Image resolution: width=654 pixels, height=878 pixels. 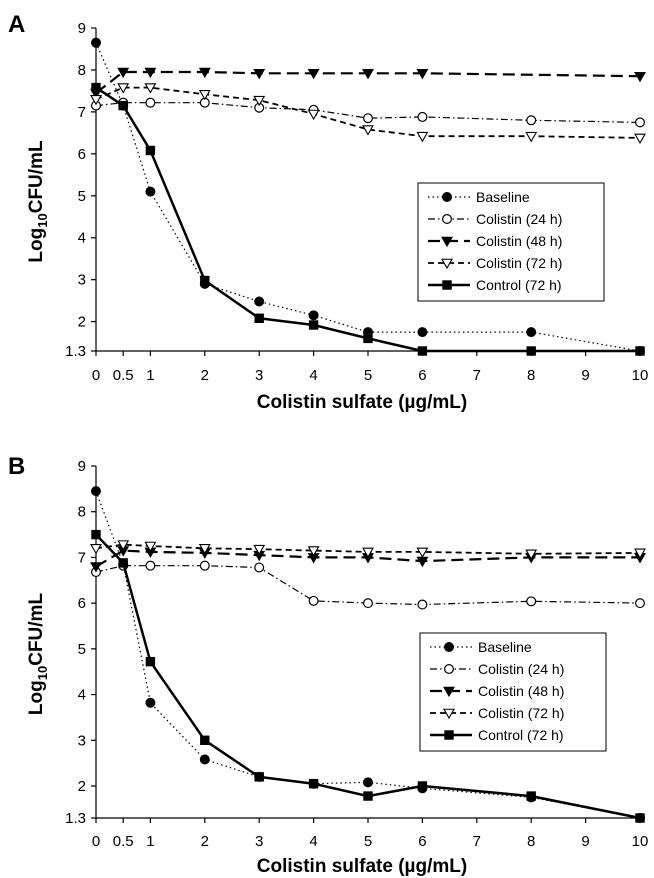 What do you see at coordinates (259, 841) in the screenshot?
I see `x-tick-label: 3` at bounding box center [259, 841].